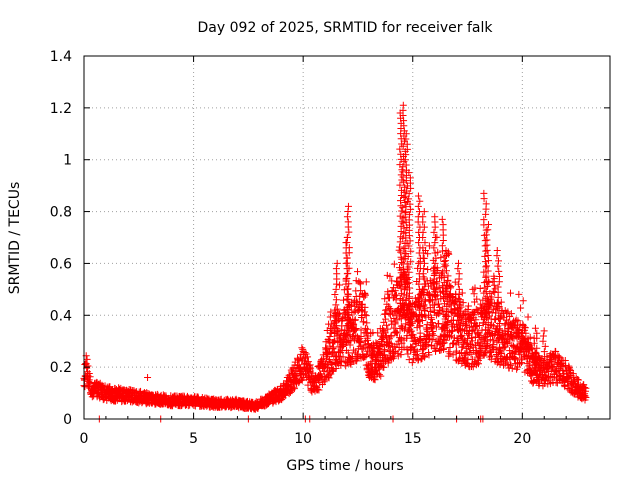 Image resolution: width=640 pixels, height=480 pixels. Describe the element at coordinates (344, 466) in the screenshot. I see `x-axis-label: GPS time / hours` at that location.